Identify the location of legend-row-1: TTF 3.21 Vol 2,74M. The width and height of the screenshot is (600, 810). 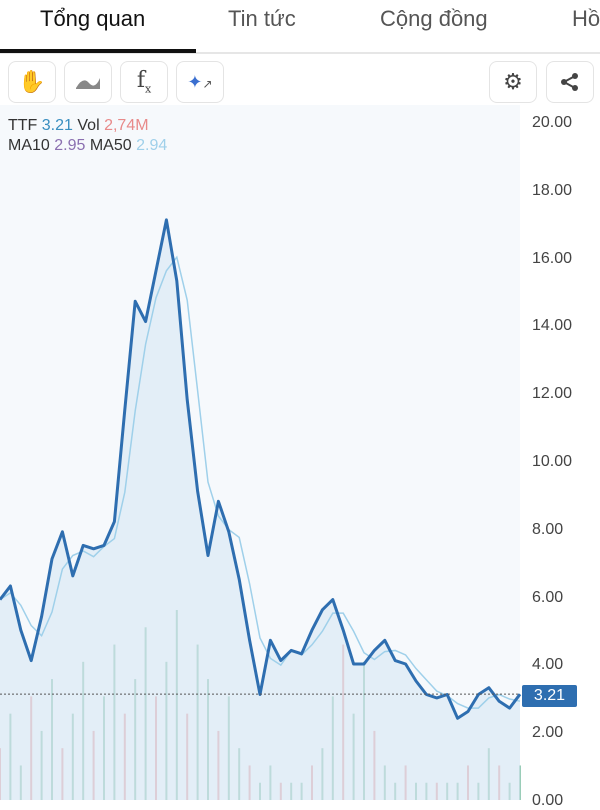
(78, 126).